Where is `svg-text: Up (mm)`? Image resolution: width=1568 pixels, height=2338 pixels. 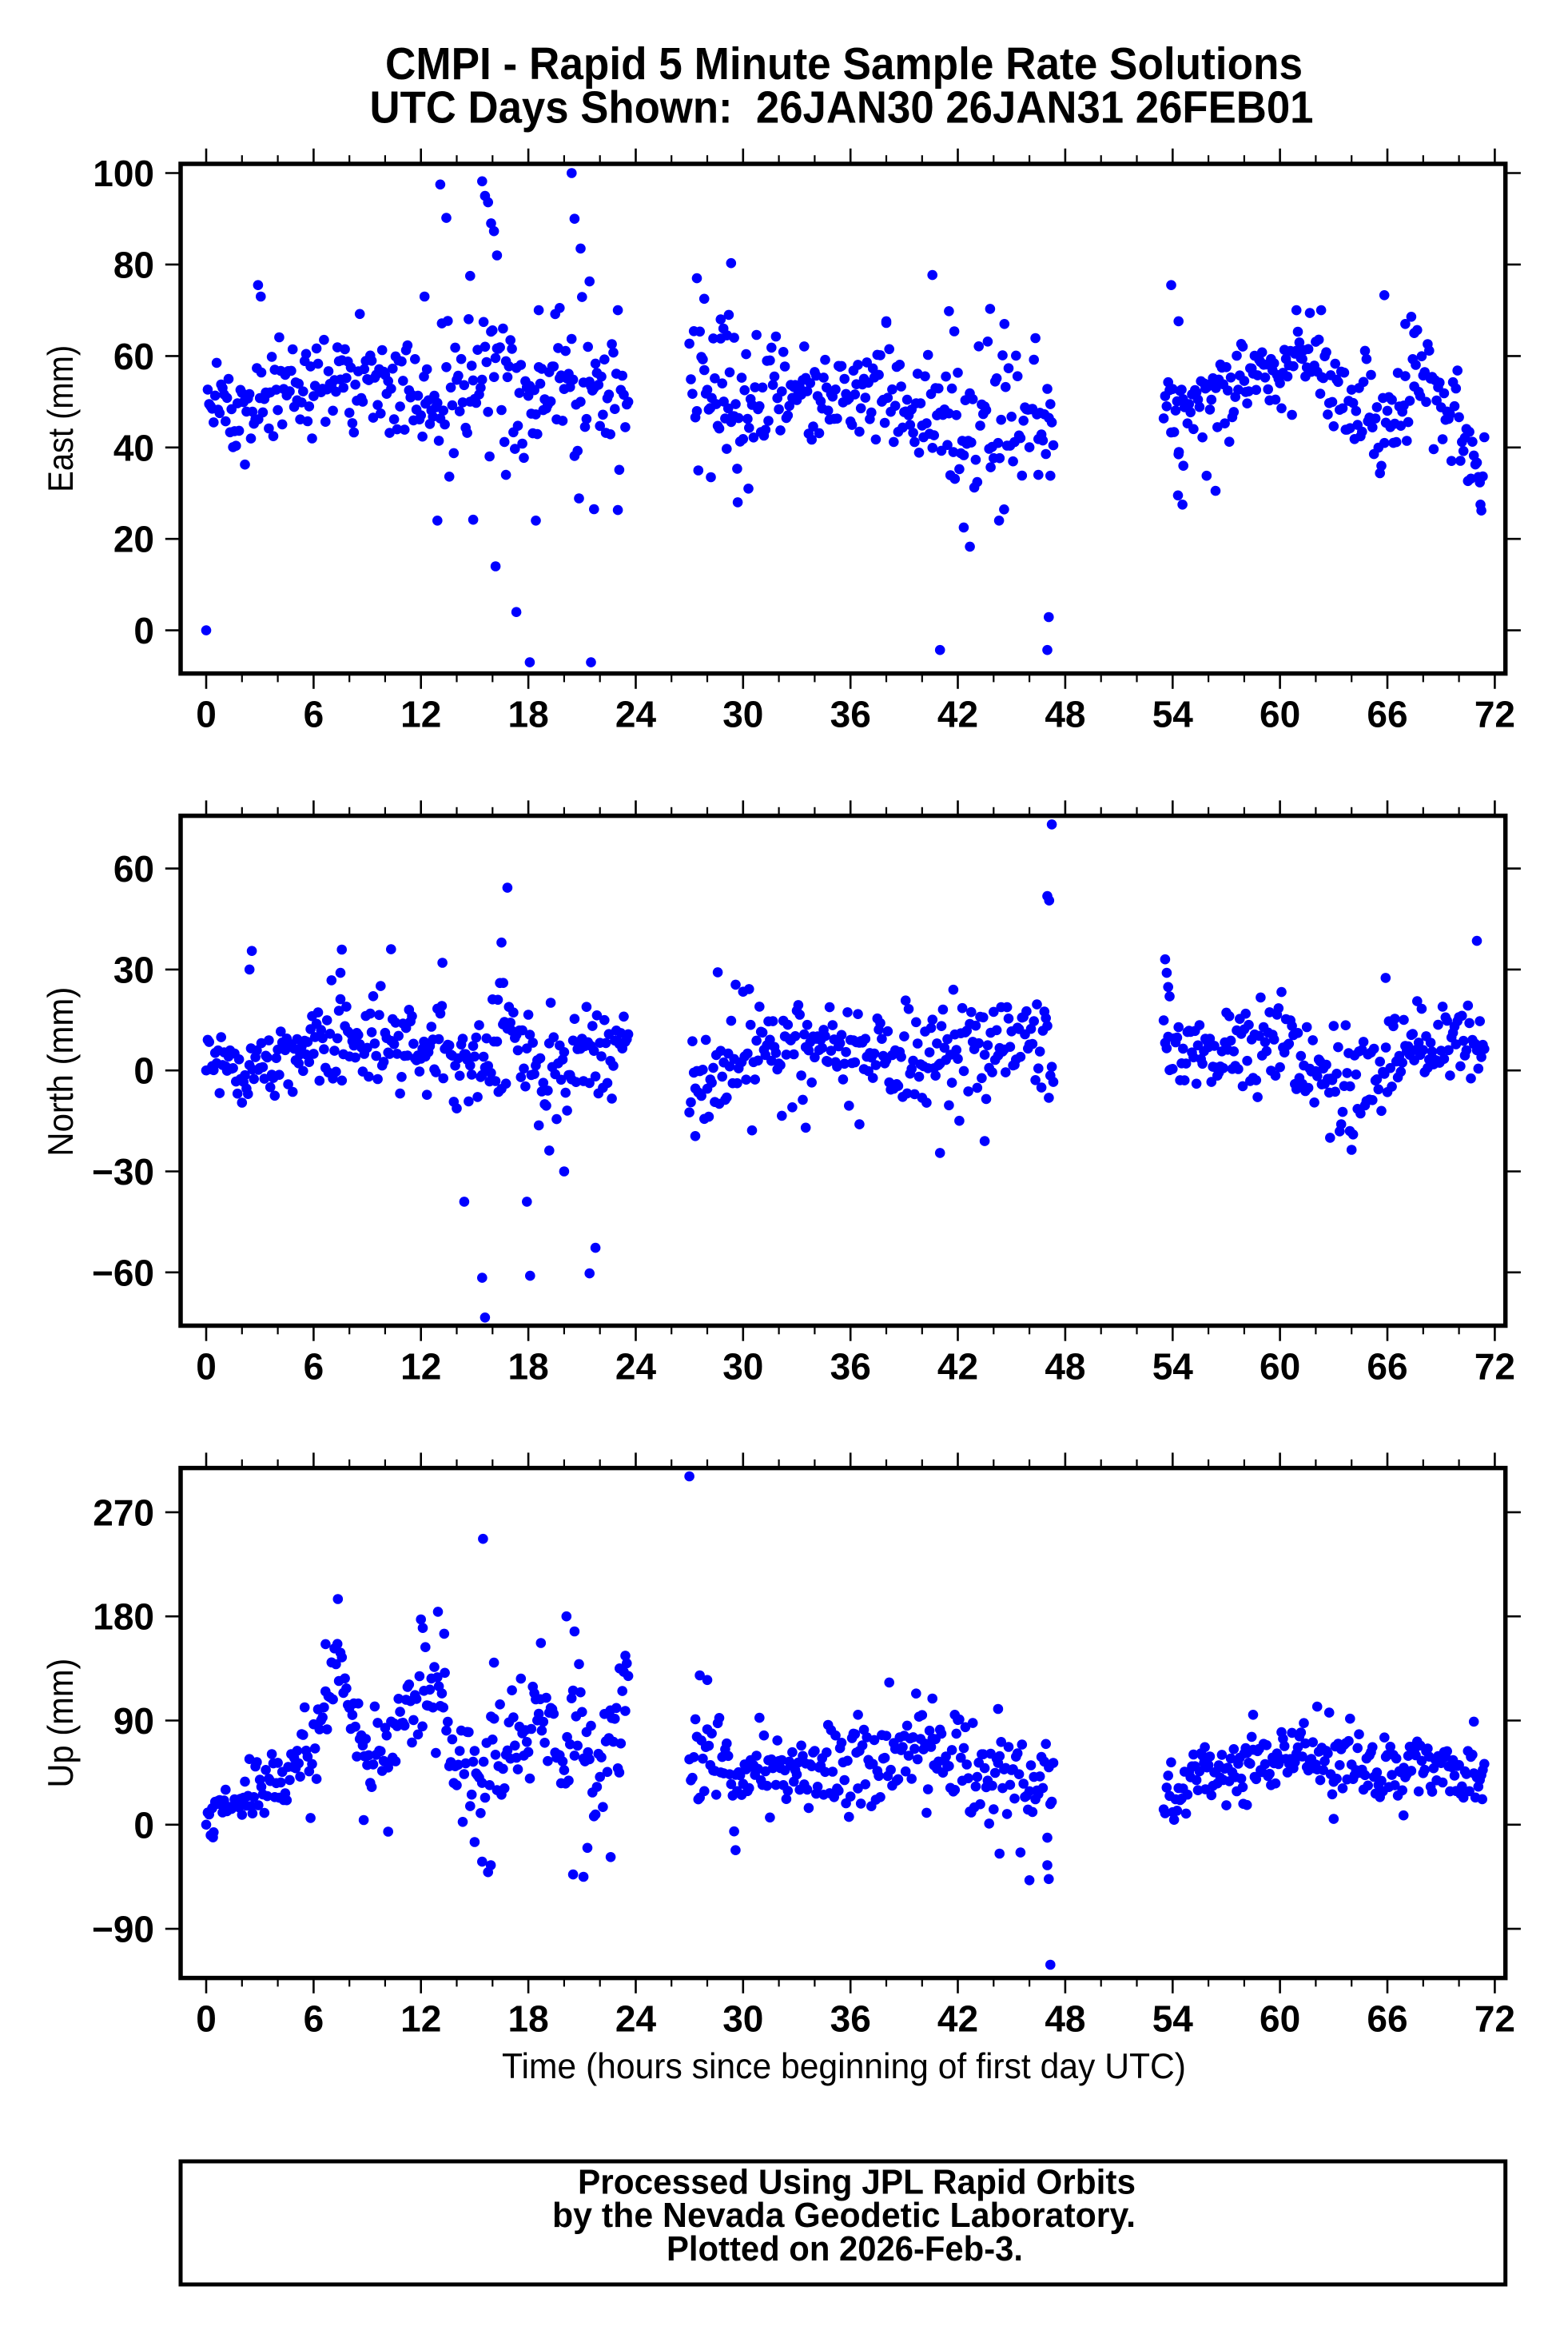 svg-text: Up (mm) is located at coordinates (61, 1724).